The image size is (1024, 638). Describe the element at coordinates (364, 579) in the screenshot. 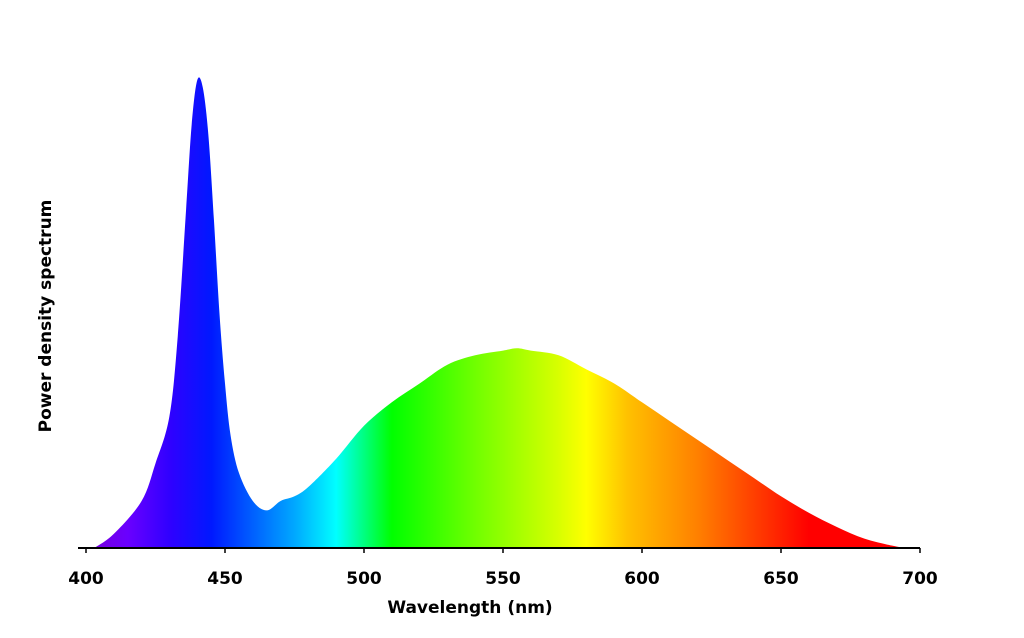

I see `x-tick-label-500: 500` at that location.